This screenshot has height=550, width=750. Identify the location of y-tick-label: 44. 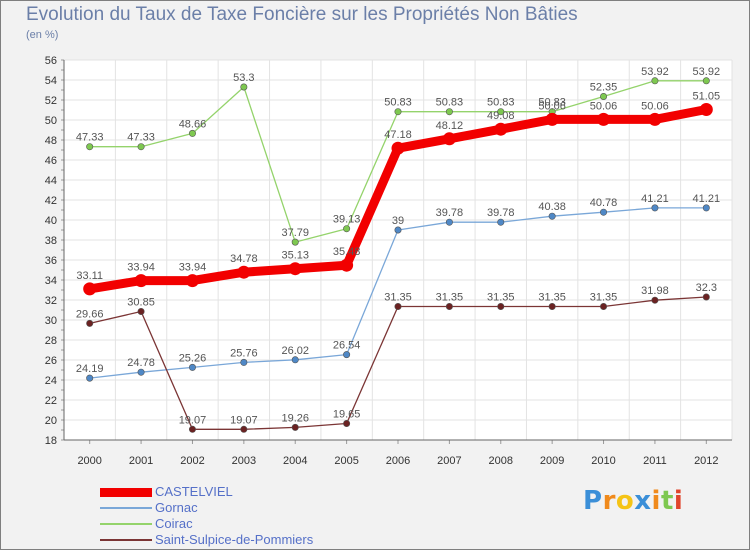
(51, 181).